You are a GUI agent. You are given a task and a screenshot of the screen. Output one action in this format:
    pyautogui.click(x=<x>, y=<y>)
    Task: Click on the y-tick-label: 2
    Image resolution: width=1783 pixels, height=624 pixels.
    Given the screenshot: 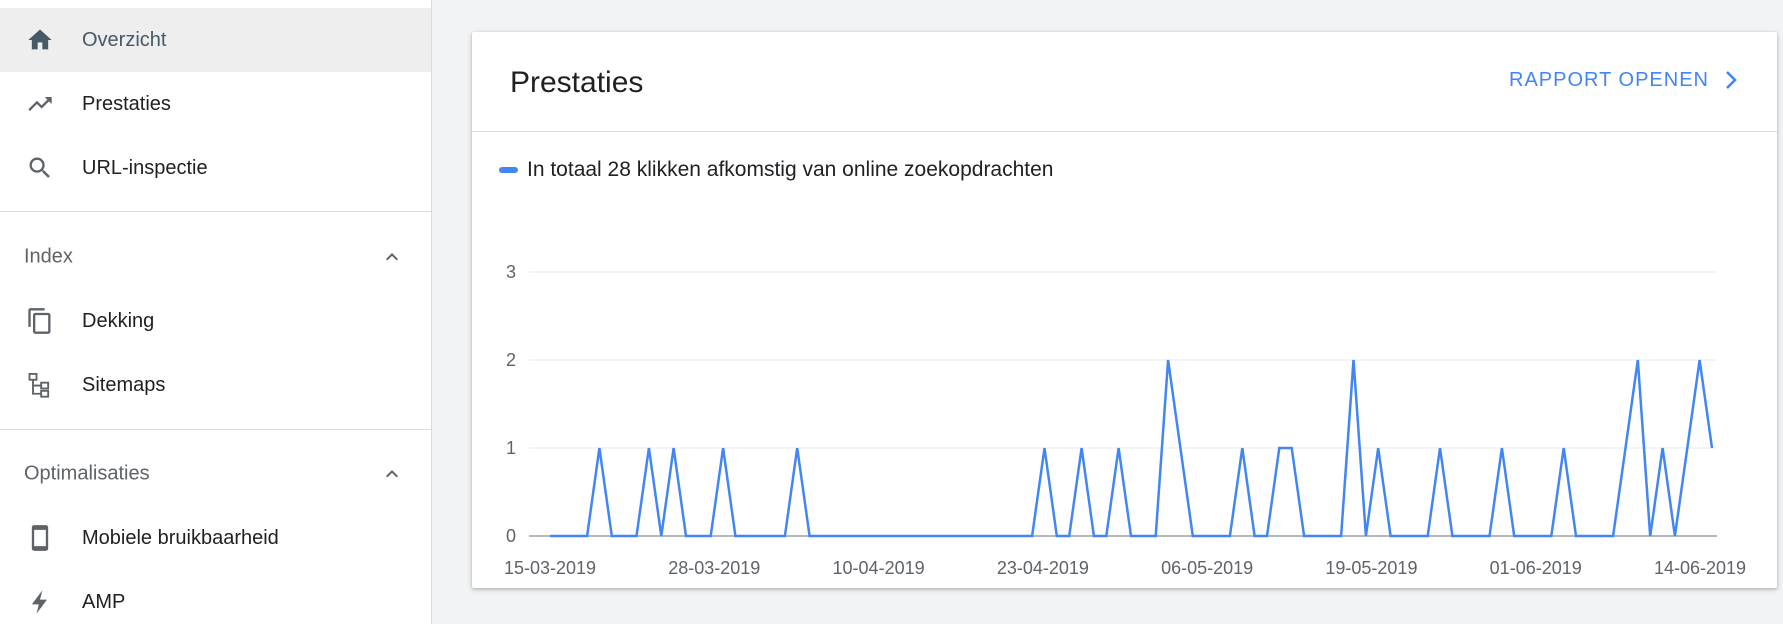 What is the action you would take?
    pyautogui.click(x=511, y=360)
    